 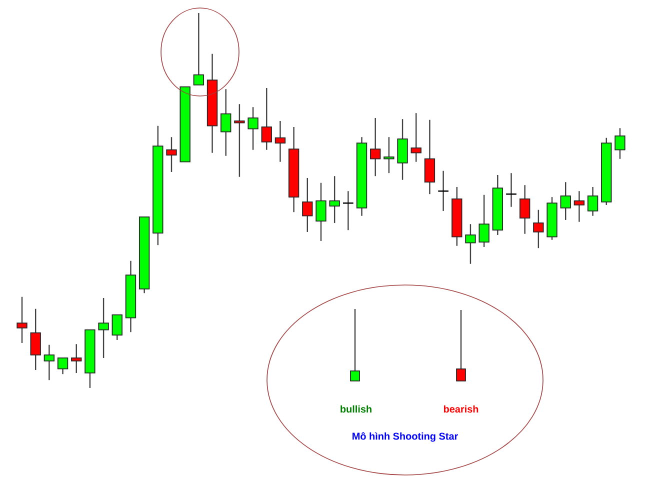 What do you see at coordinates (405, 437) in the screenshot?
I see `text: Mô hình Shooting Star` at bounding box center [405, 437].